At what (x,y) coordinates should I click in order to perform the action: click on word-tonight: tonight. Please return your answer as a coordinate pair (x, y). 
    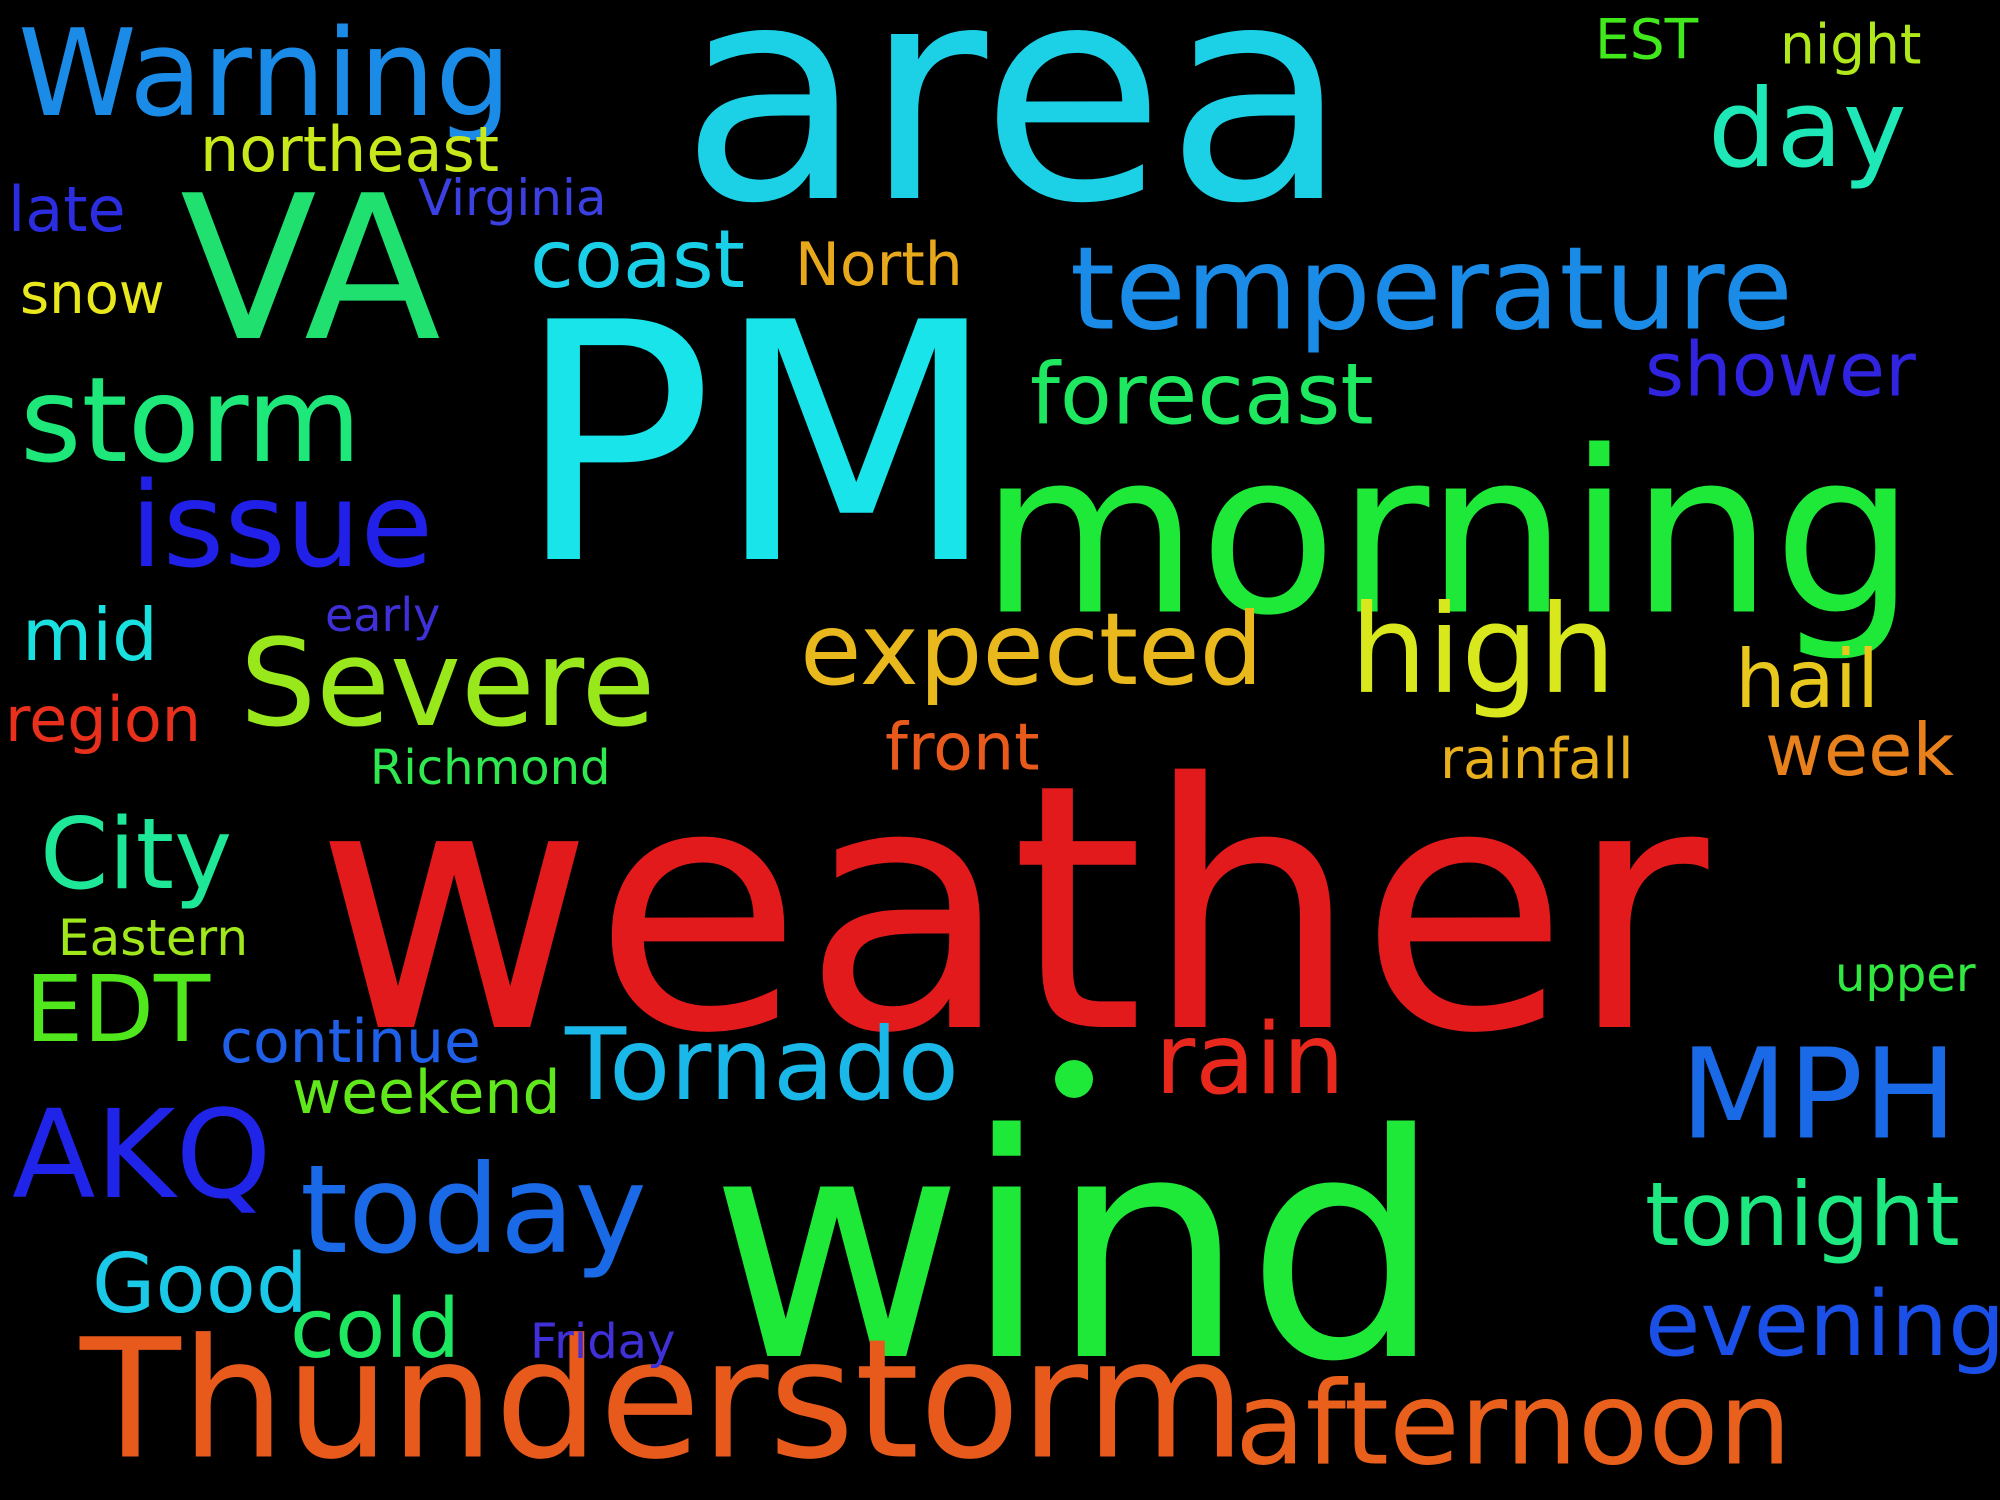
    Looking at the image, I should click on (1802, 1214).